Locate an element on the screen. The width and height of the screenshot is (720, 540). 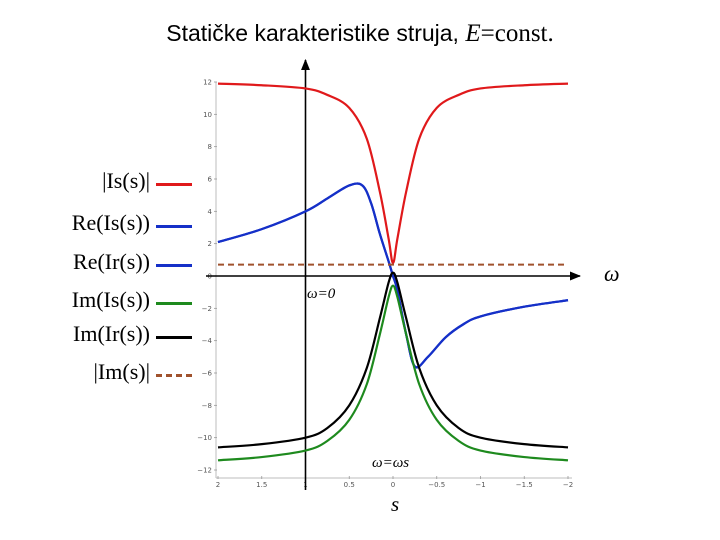
y-tick-label: 8 is located at coordinates (210, 147).